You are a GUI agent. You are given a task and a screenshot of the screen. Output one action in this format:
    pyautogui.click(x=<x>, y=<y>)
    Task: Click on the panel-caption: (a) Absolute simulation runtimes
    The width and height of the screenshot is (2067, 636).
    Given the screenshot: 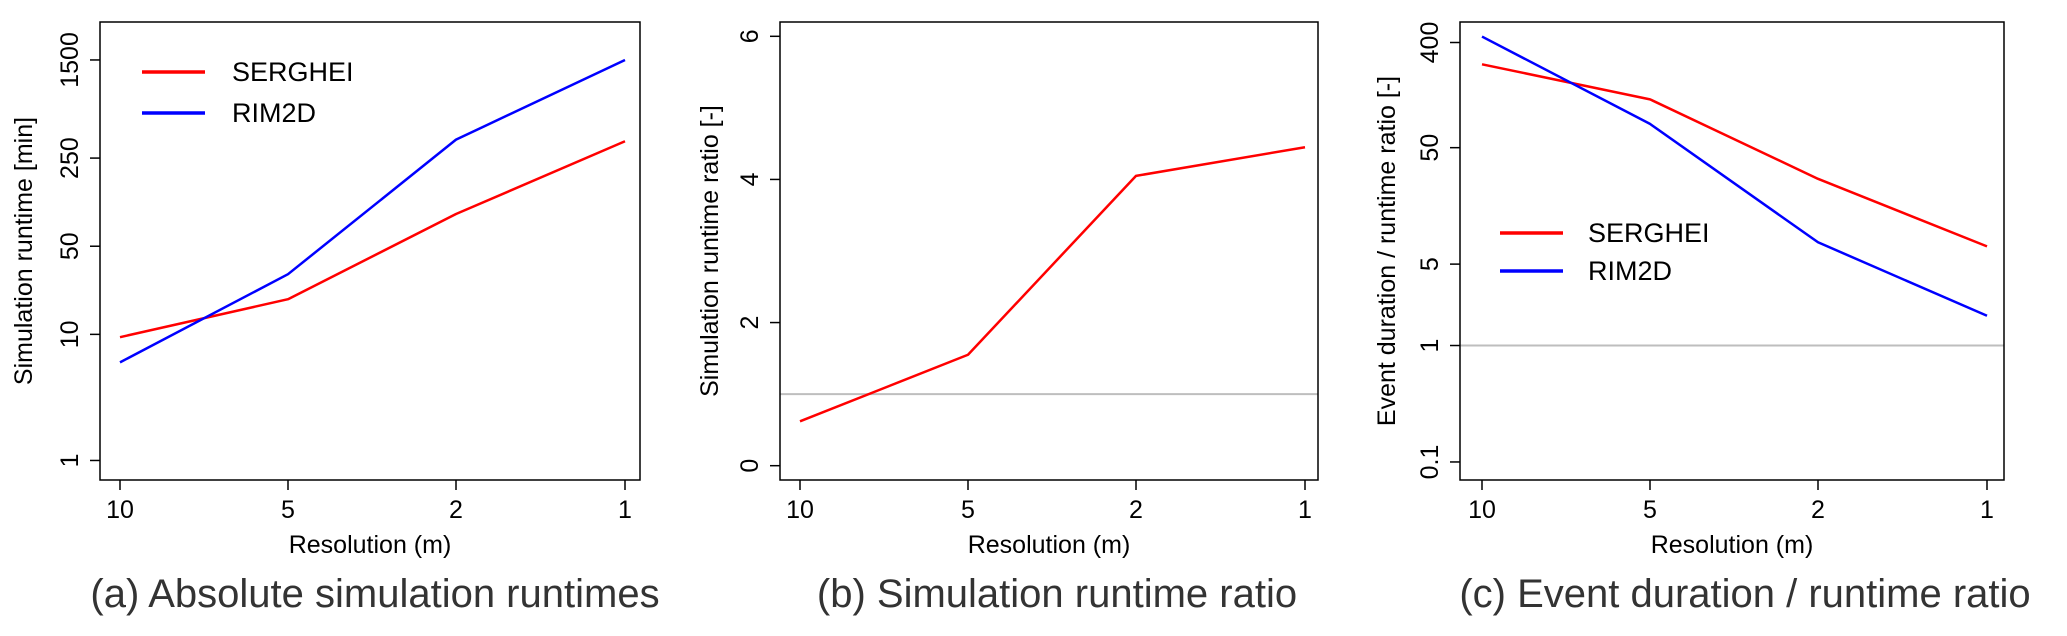 What is the action you would take?
    pyautogui.click(x=374, y=594)
    